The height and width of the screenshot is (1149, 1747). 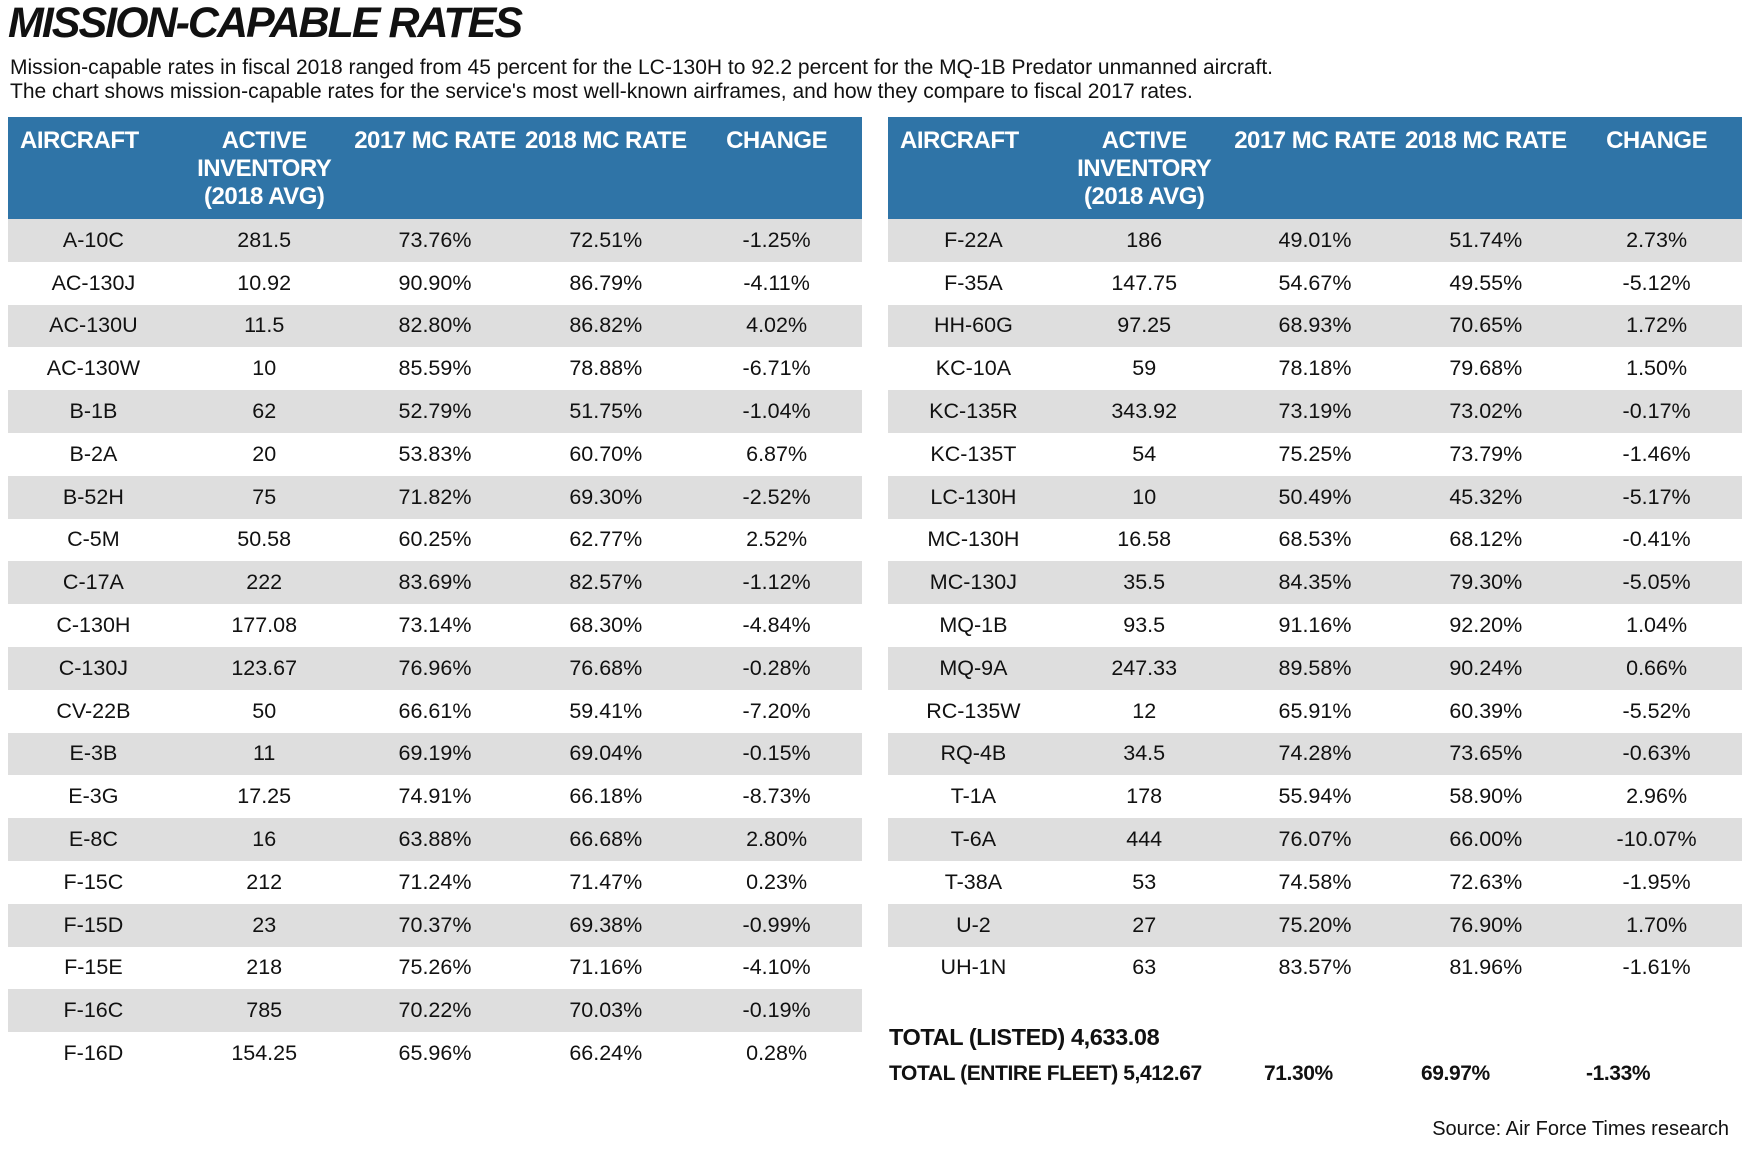 What do you see at coordinates (776, 796) in the screenshot?
I see `cell-change: -8.73%` at bounding box center [776, 796].